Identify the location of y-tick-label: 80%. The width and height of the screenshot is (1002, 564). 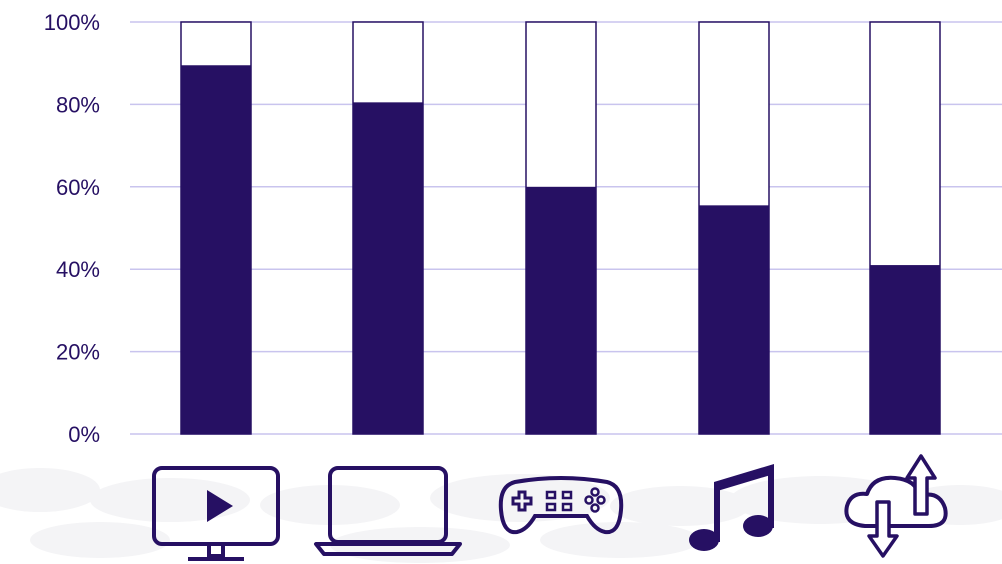
(78, 104).